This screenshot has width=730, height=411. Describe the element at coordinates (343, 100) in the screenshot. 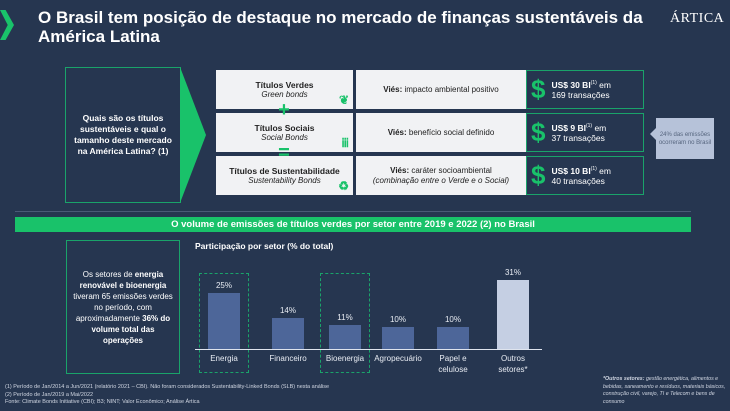

I see `plant-in-hand-icon: ❦` at that location.